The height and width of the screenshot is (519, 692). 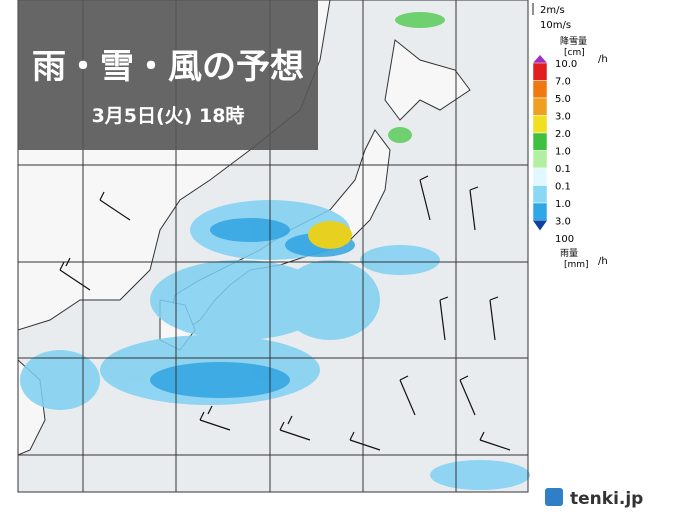 What do you see at coordinates (603, 59) in the screenshot?
I see `snow-per: /h` at bounding box center [603, 59].